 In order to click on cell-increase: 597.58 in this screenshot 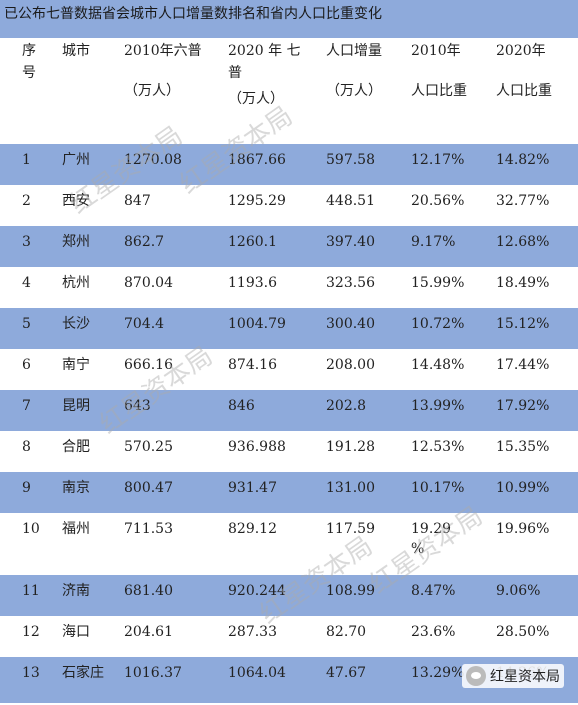, I will do `click(368, 164)`.